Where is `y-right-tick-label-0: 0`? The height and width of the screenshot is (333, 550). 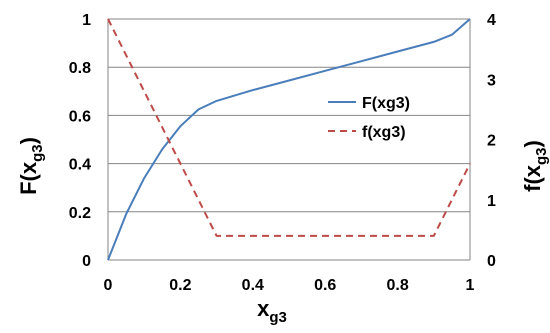
y-right-tick-label-0: 0 is located at coordinates (491, 261).